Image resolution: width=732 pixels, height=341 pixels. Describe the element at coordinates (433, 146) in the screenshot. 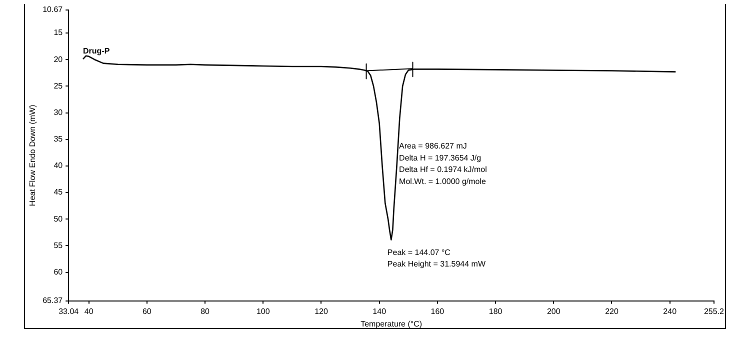

I see `annotation: Area = 986.627 mJ` at that location.